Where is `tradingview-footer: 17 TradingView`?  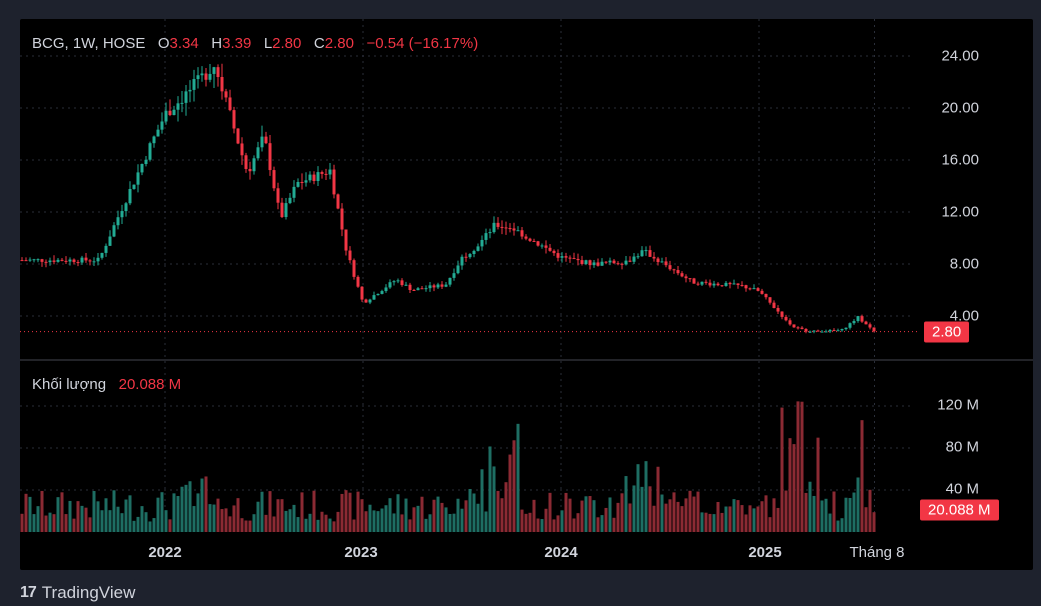
tradingview-footer: 17 TradingView is located at coordinates (77, 593).